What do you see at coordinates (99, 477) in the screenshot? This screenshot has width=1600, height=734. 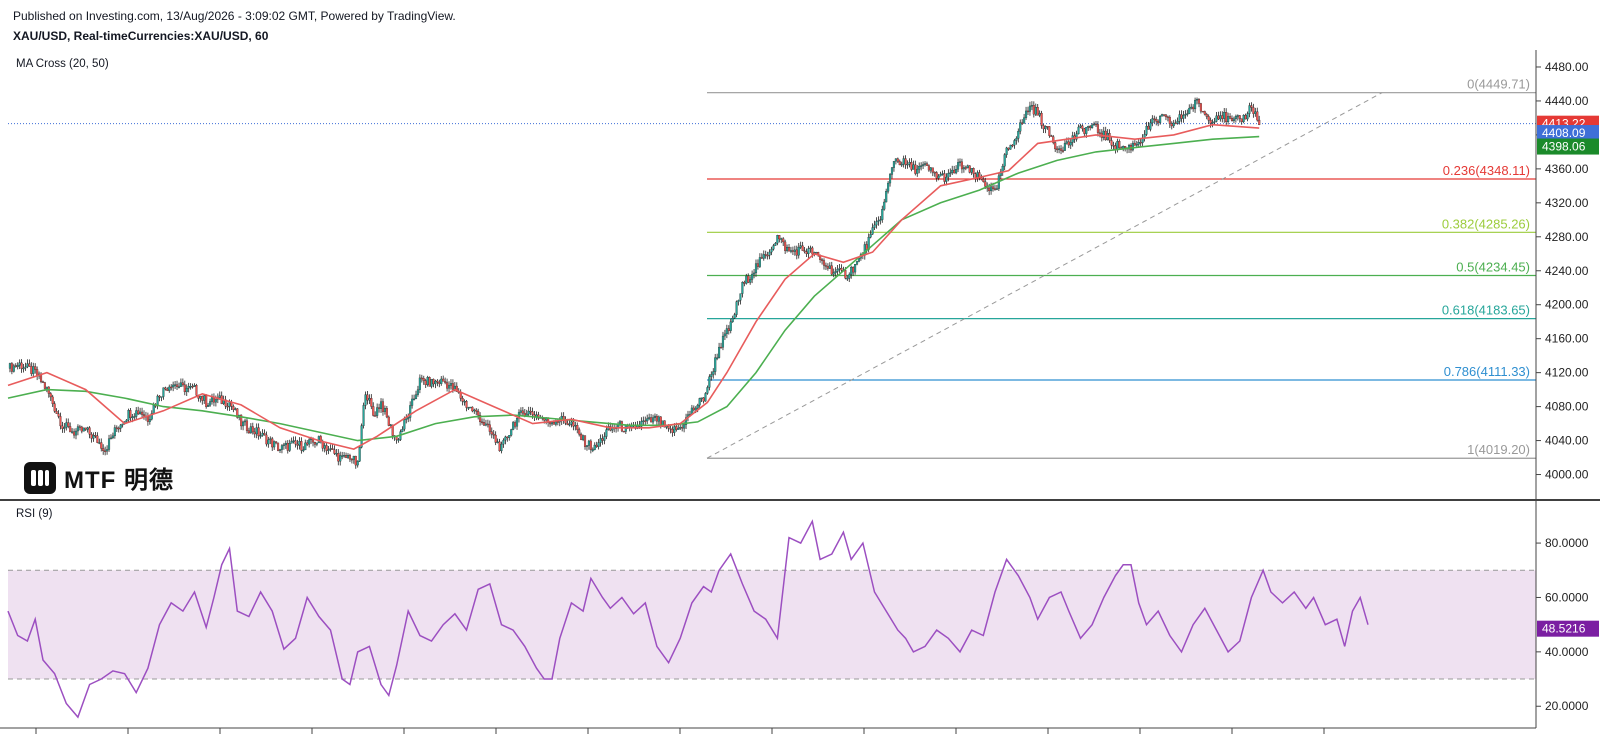 I see `logo: MTF 明德` at bounding box center [99, 477].